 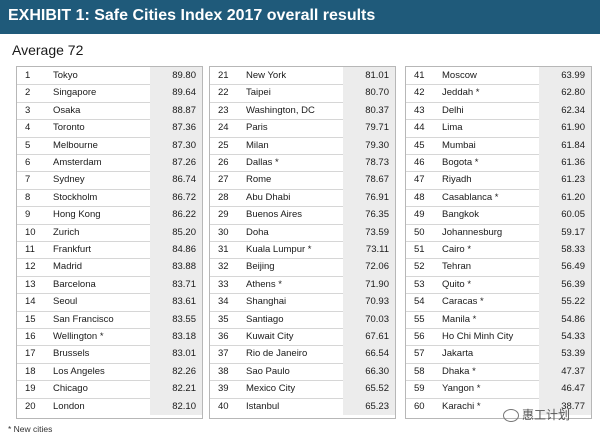 What do you see at coordinates (498, 389) in the screenshot?
I see `table-row: 59 Yangon * 46.47` at bounding box center [498, 389].